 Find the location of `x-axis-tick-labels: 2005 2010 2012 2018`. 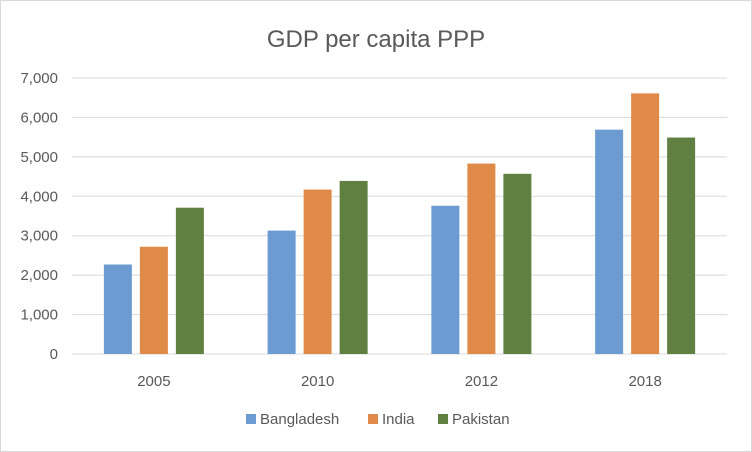

x-axis-tick-labels: 2005 2010 2012 2018 is located at coordinates (399, 381).